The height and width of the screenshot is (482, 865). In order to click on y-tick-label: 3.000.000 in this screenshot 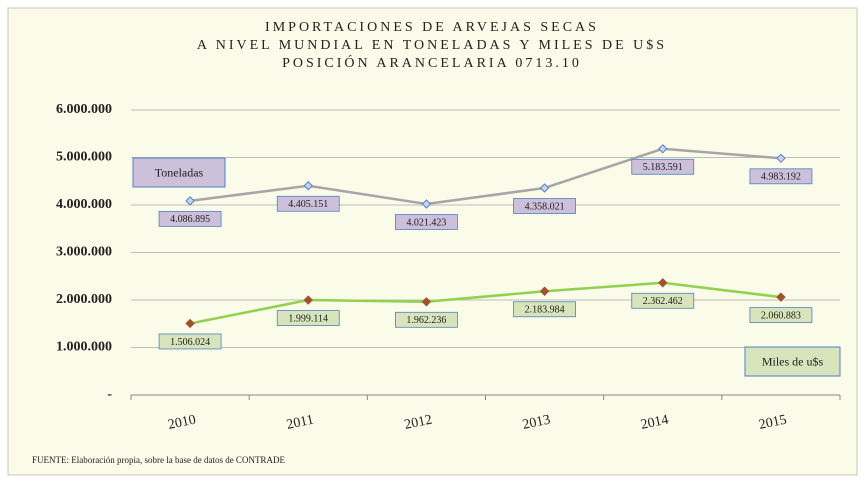, I will do `click(84, 252)`.